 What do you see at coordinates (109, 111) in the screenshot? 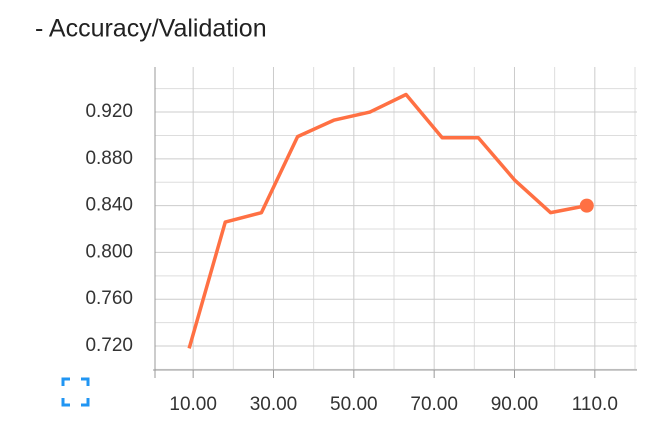
I see `y-tick-label: 0.920` at bounding box center [109, 111].